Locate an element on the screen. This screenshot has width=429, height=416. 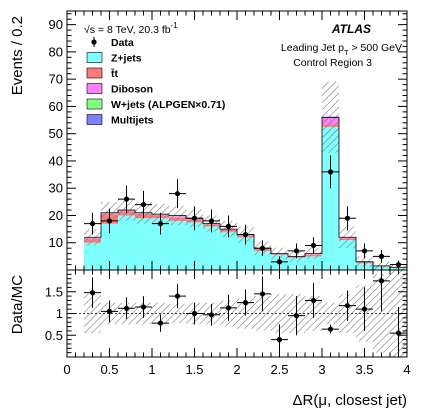
main-ytick-label-50: 50 is located at coordinates (56, 133).